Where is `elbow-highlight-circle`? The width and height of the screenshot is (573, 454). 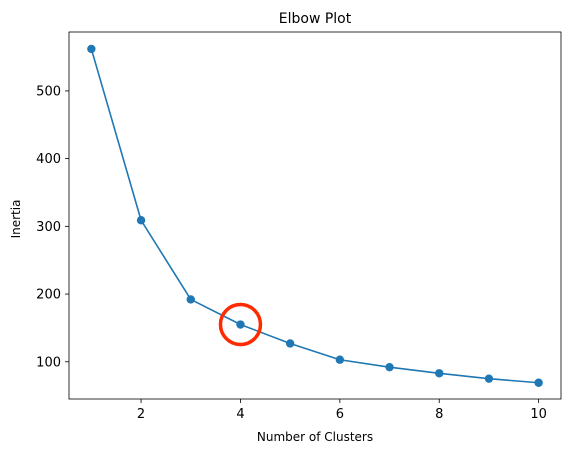
elbow-highlight-circle is located at coordinates (240, 324).